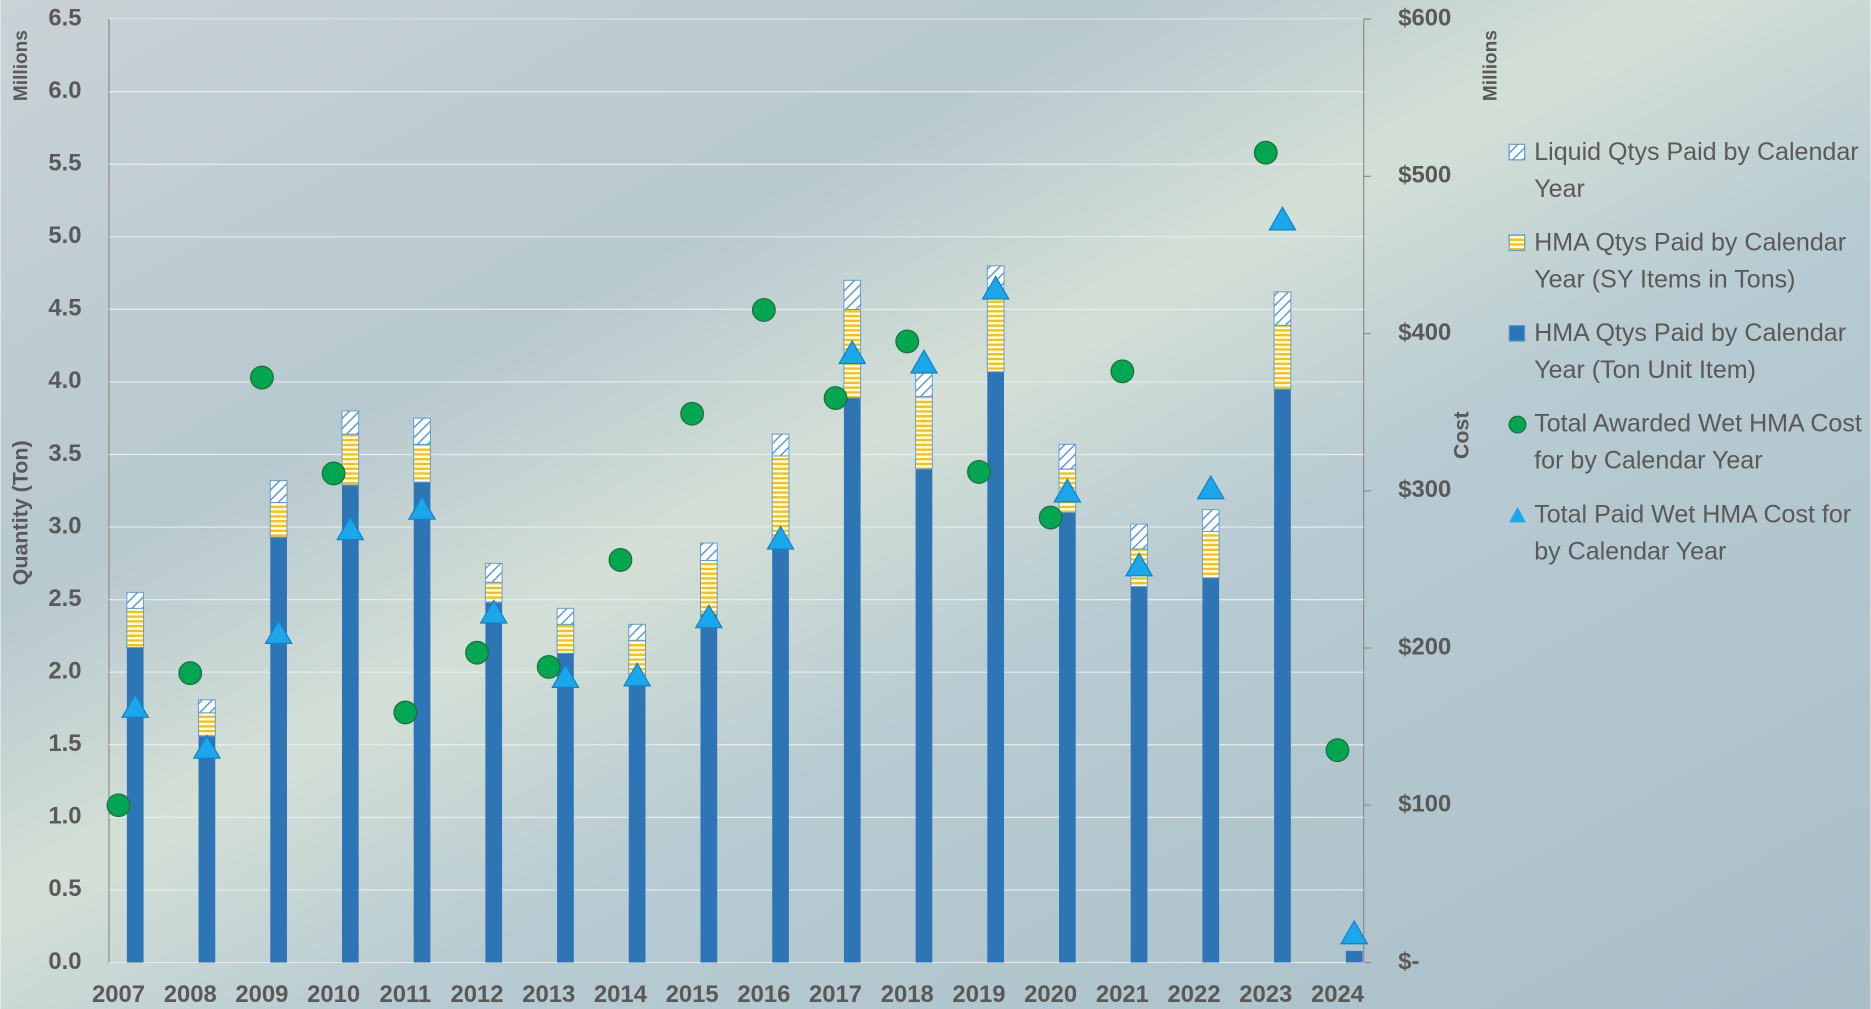 The width and height of the screenshot is (1871, 1009). What do you see at coordinates (1424, 804) in the screenshot?
I see `y2-tick-label: $100` at bounding box center [1424, 804].